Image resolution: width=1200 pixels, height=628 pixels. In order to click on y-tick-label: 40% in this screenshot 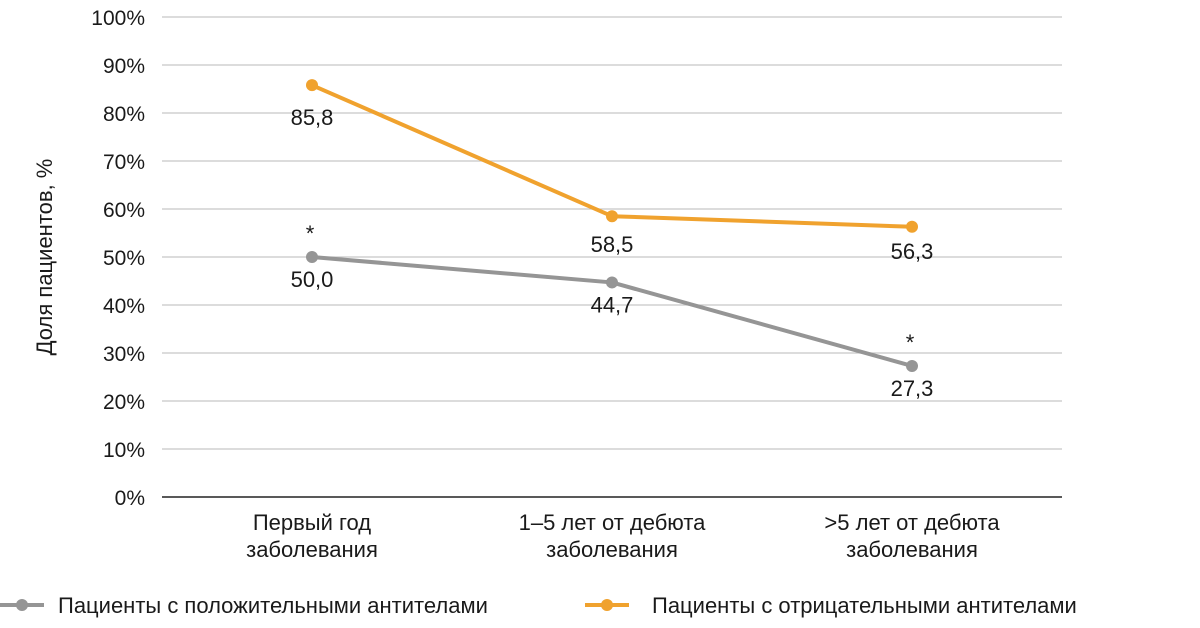, I will do `click(124, 306)`.